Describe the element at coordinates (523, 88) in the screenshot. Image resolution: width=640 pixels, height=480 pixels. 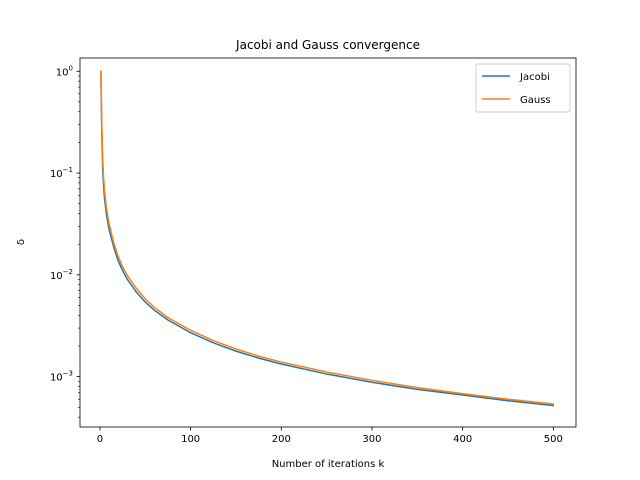
I see `legend: Jacobi Gauss` at that location.